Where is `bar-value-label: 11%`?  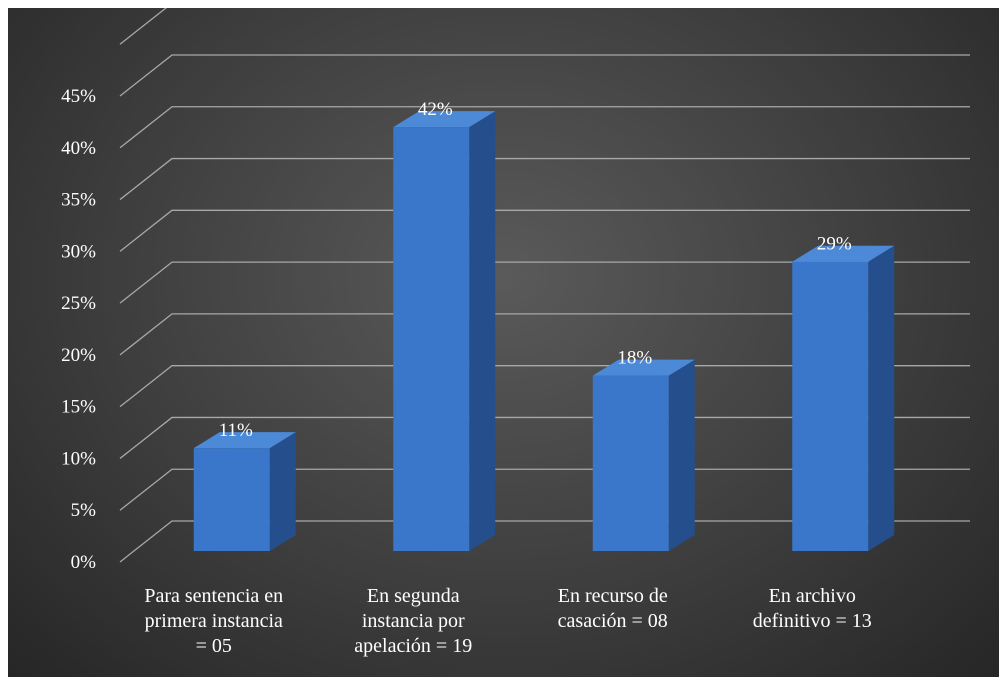 bar-value-label: 11% is located at coordinates (236, 430).